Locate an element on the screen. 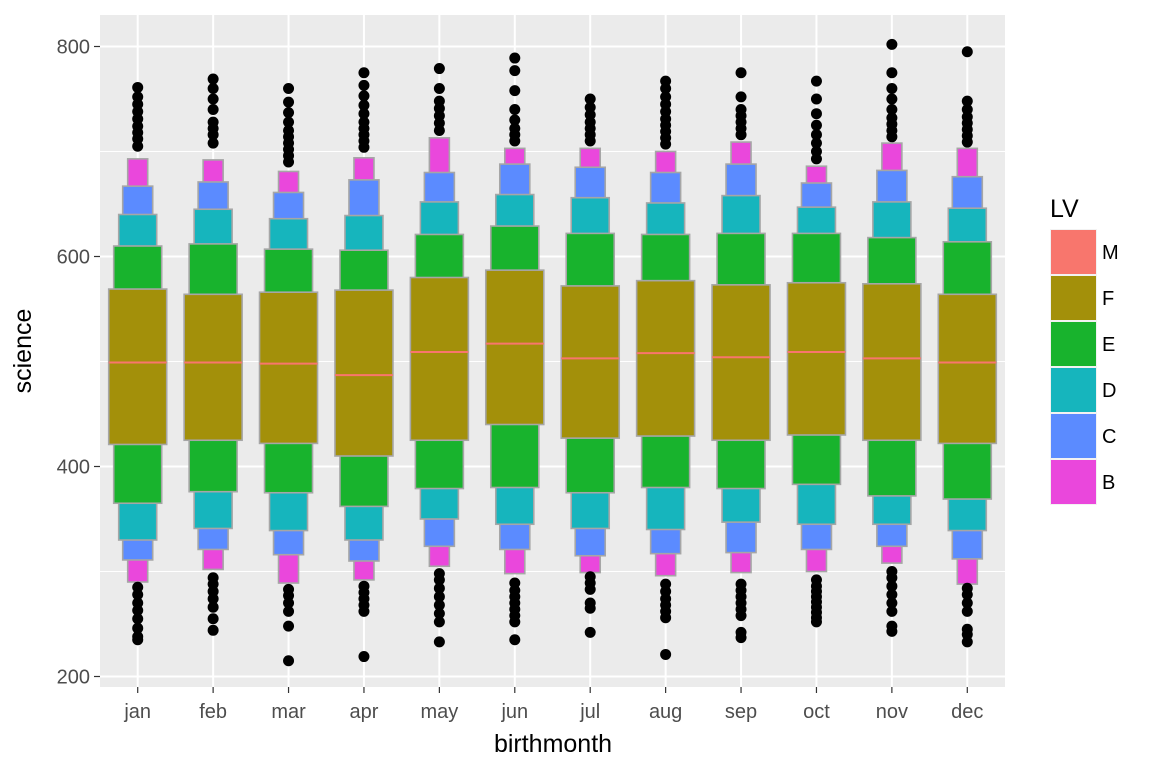  group-aug is located at coordinates (665, 367).